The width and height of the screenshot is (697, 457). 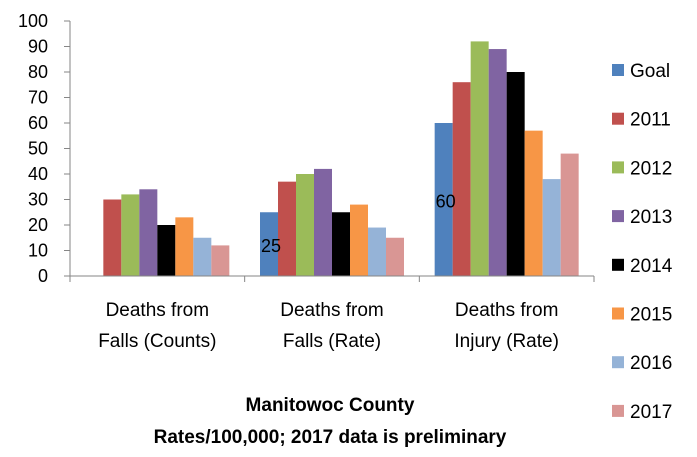 I want to click on y-tick-label-10: 10, so click(x=38, y=251).